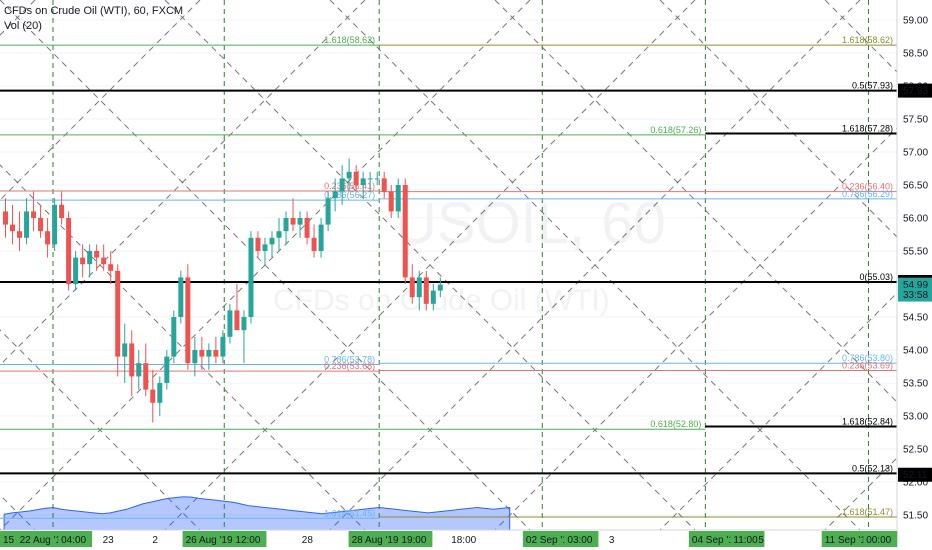 The height and width of the screenshot is (550, 932). Describe the element at coordinates (73, 540) in the screenshot. I see `time-tick-label: 04:00` at that location.